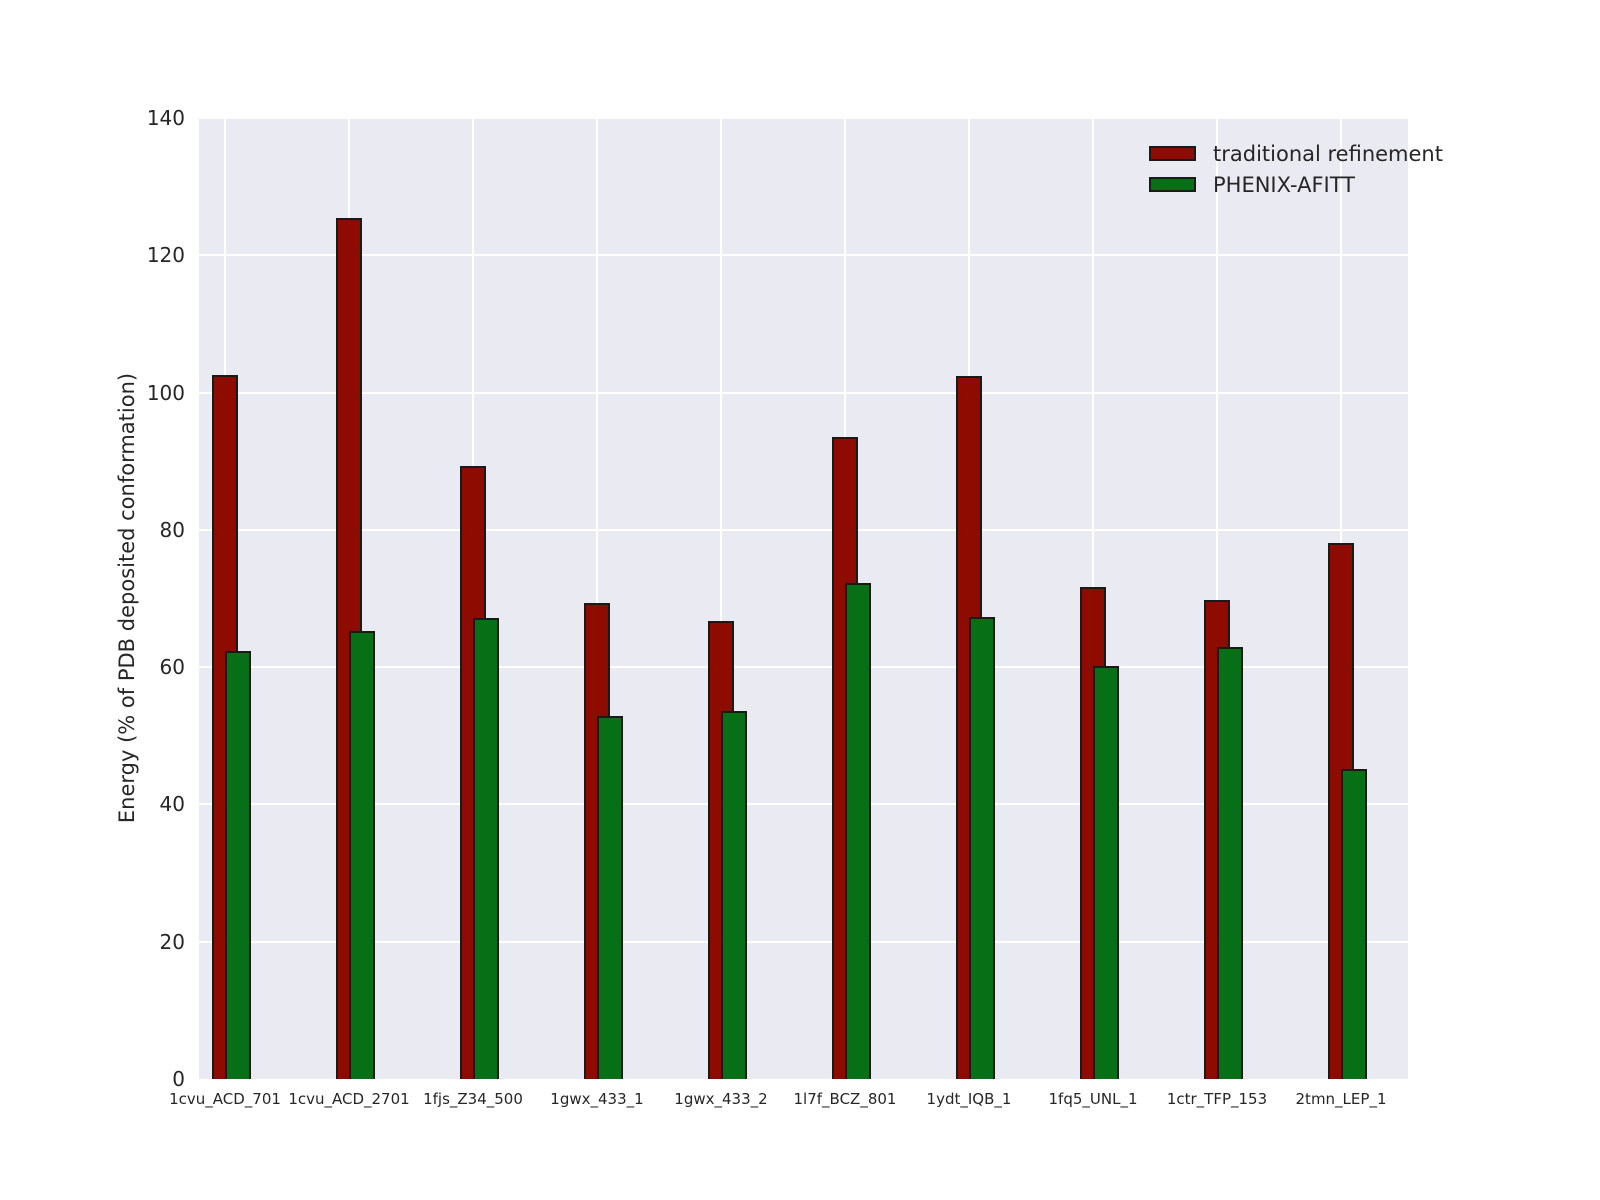 The height and width of the screenshot is (1200, 1600). I want to click on x-tick-label-1fjs_Z34_500: 1fjs_Z34_500, so click(473, 1099).